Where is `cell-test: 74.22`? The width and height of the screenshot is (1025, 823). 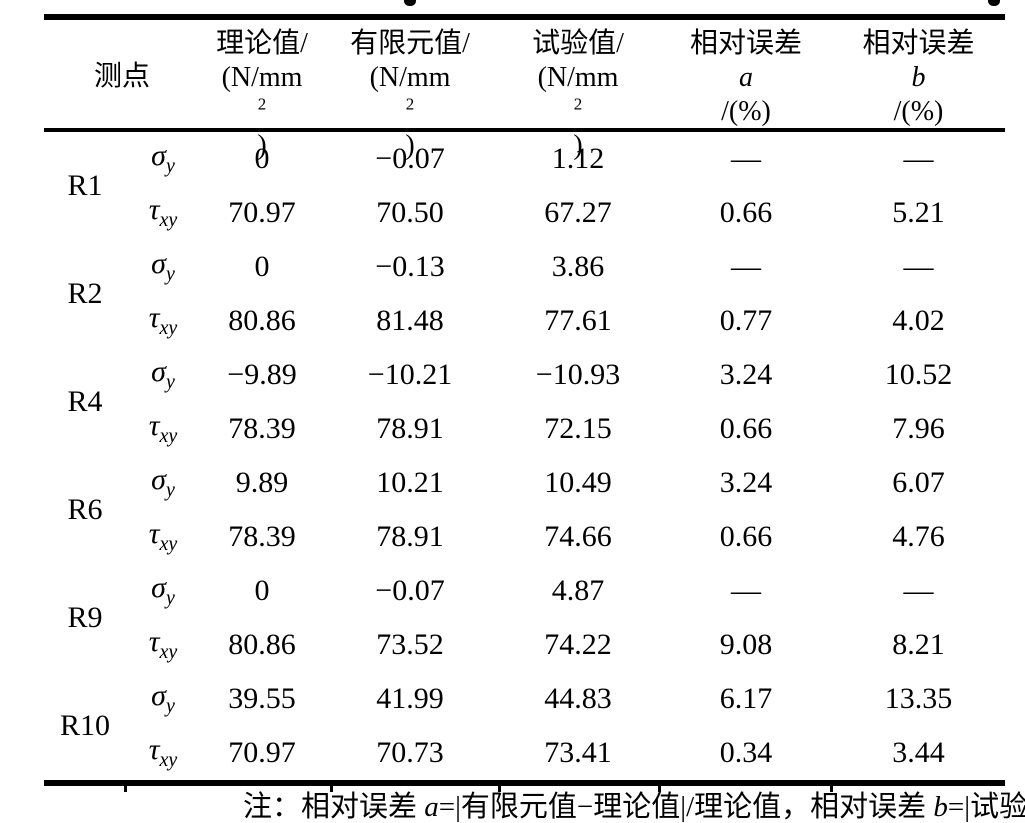
cell-test: 74.22 is located at coordinates (578, 644).